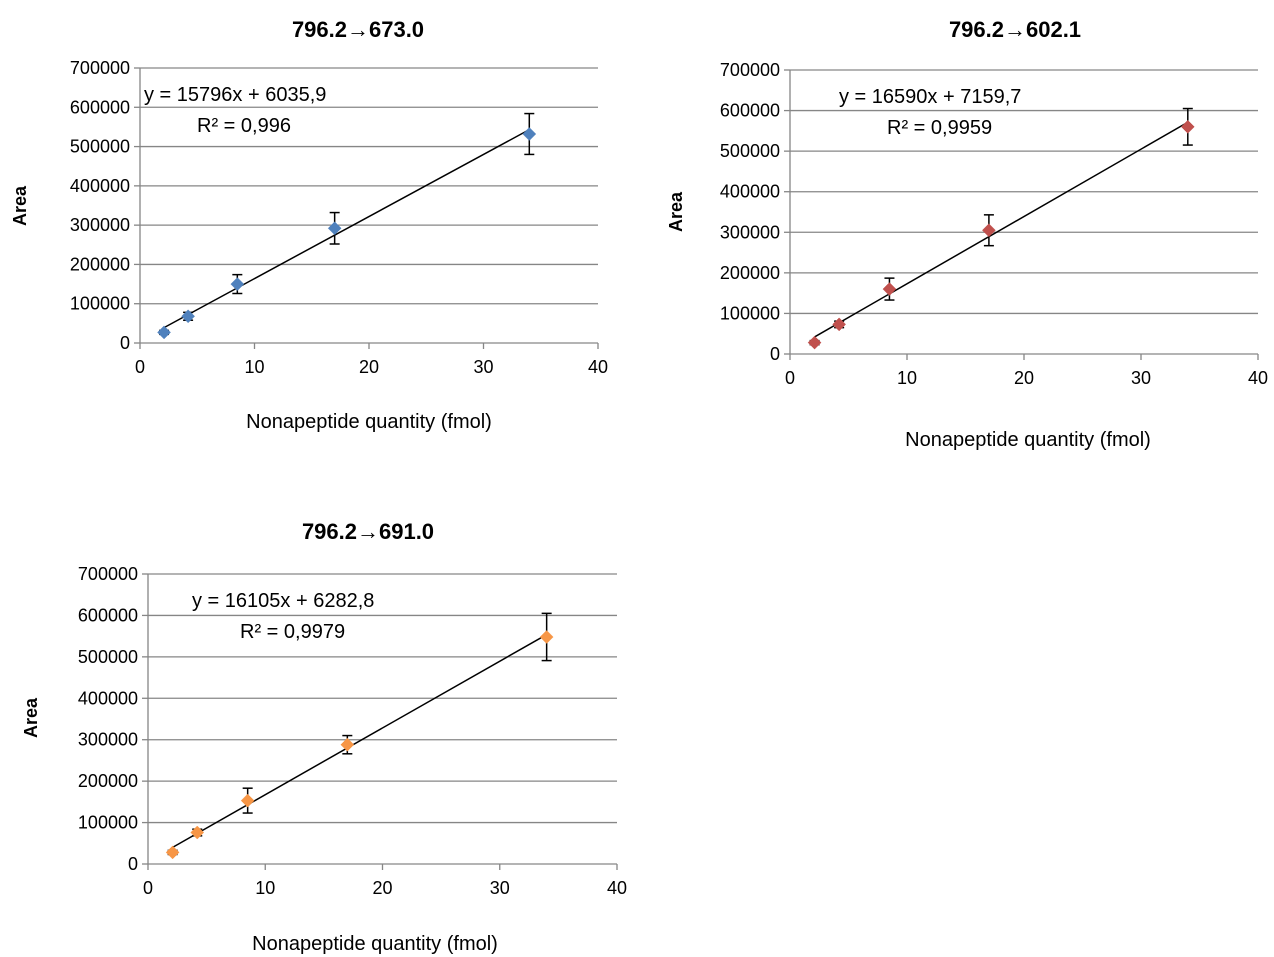 This screenshot has width=1274, height=957. What do you see at coordinates (939, 128) in the screenshot?
I see `r-squared-label: R² = 0,9959` at bounding box center [939, 128].